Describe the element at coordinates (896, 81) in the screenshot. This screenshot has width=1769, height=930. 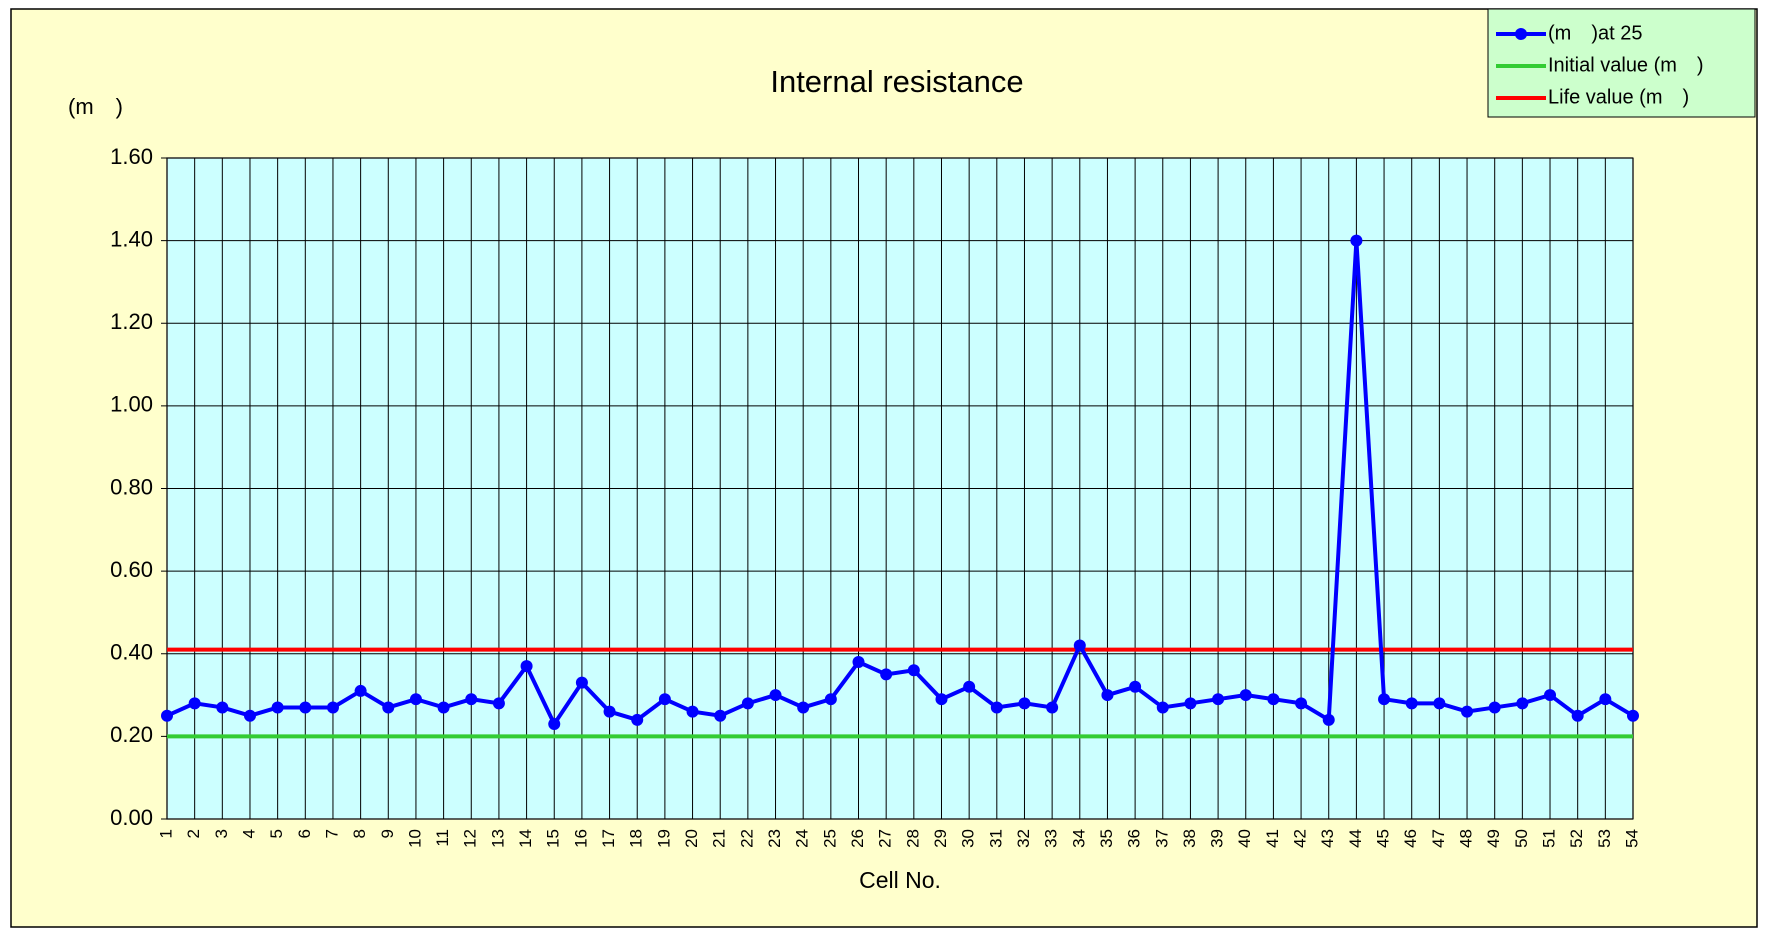
I see `chart-title: Internal resistance` at that location.